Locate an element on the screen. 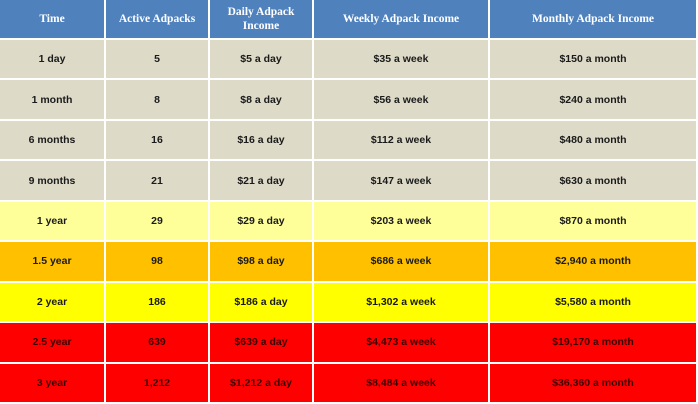 This screenshot has width=698, height=404. weekly-income-cell: $686 a week is located at coordinates (402, 262).